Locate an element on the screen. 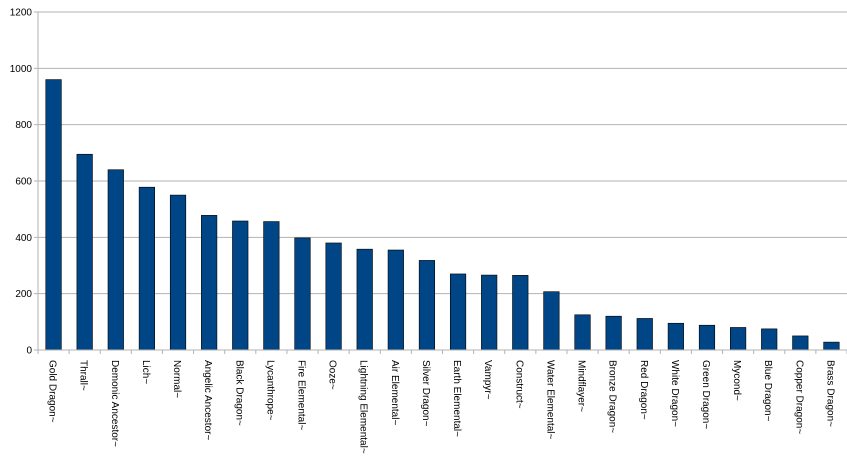 This screenshot has height=460, width=847. x-category-label: Lich~ is located at coordinates (145, 372).